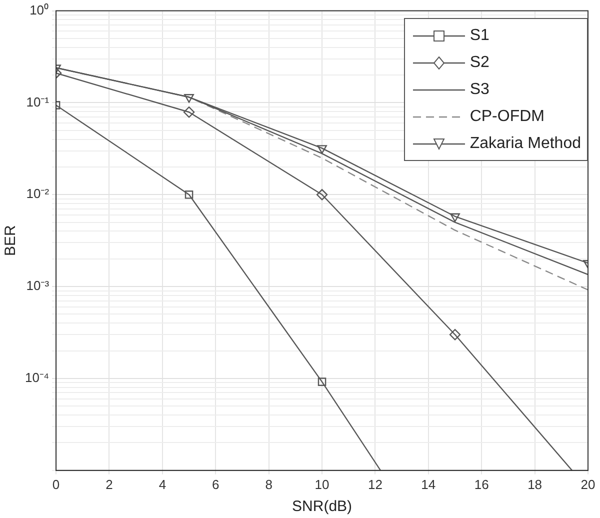  What do you see at coordinates (588, 484) in the screenshot?
I see `x-tick-label: 20` at bounding box center [588, 484].